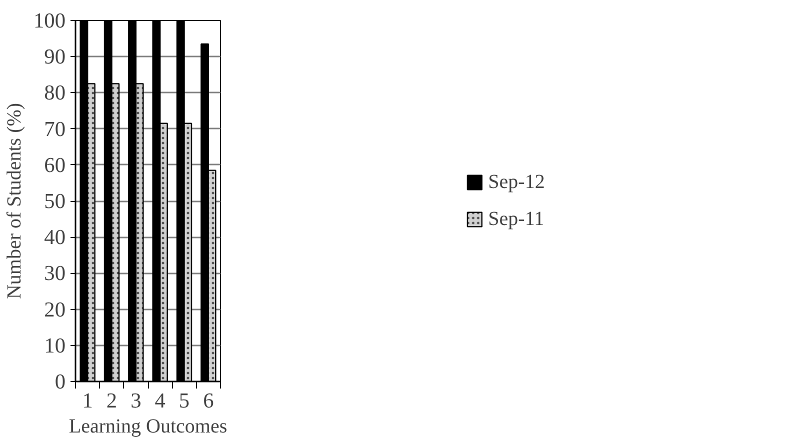 The width and height of the screenshot is (801, 443). I want to click on x-tick-label: 6, so click(208, 400).